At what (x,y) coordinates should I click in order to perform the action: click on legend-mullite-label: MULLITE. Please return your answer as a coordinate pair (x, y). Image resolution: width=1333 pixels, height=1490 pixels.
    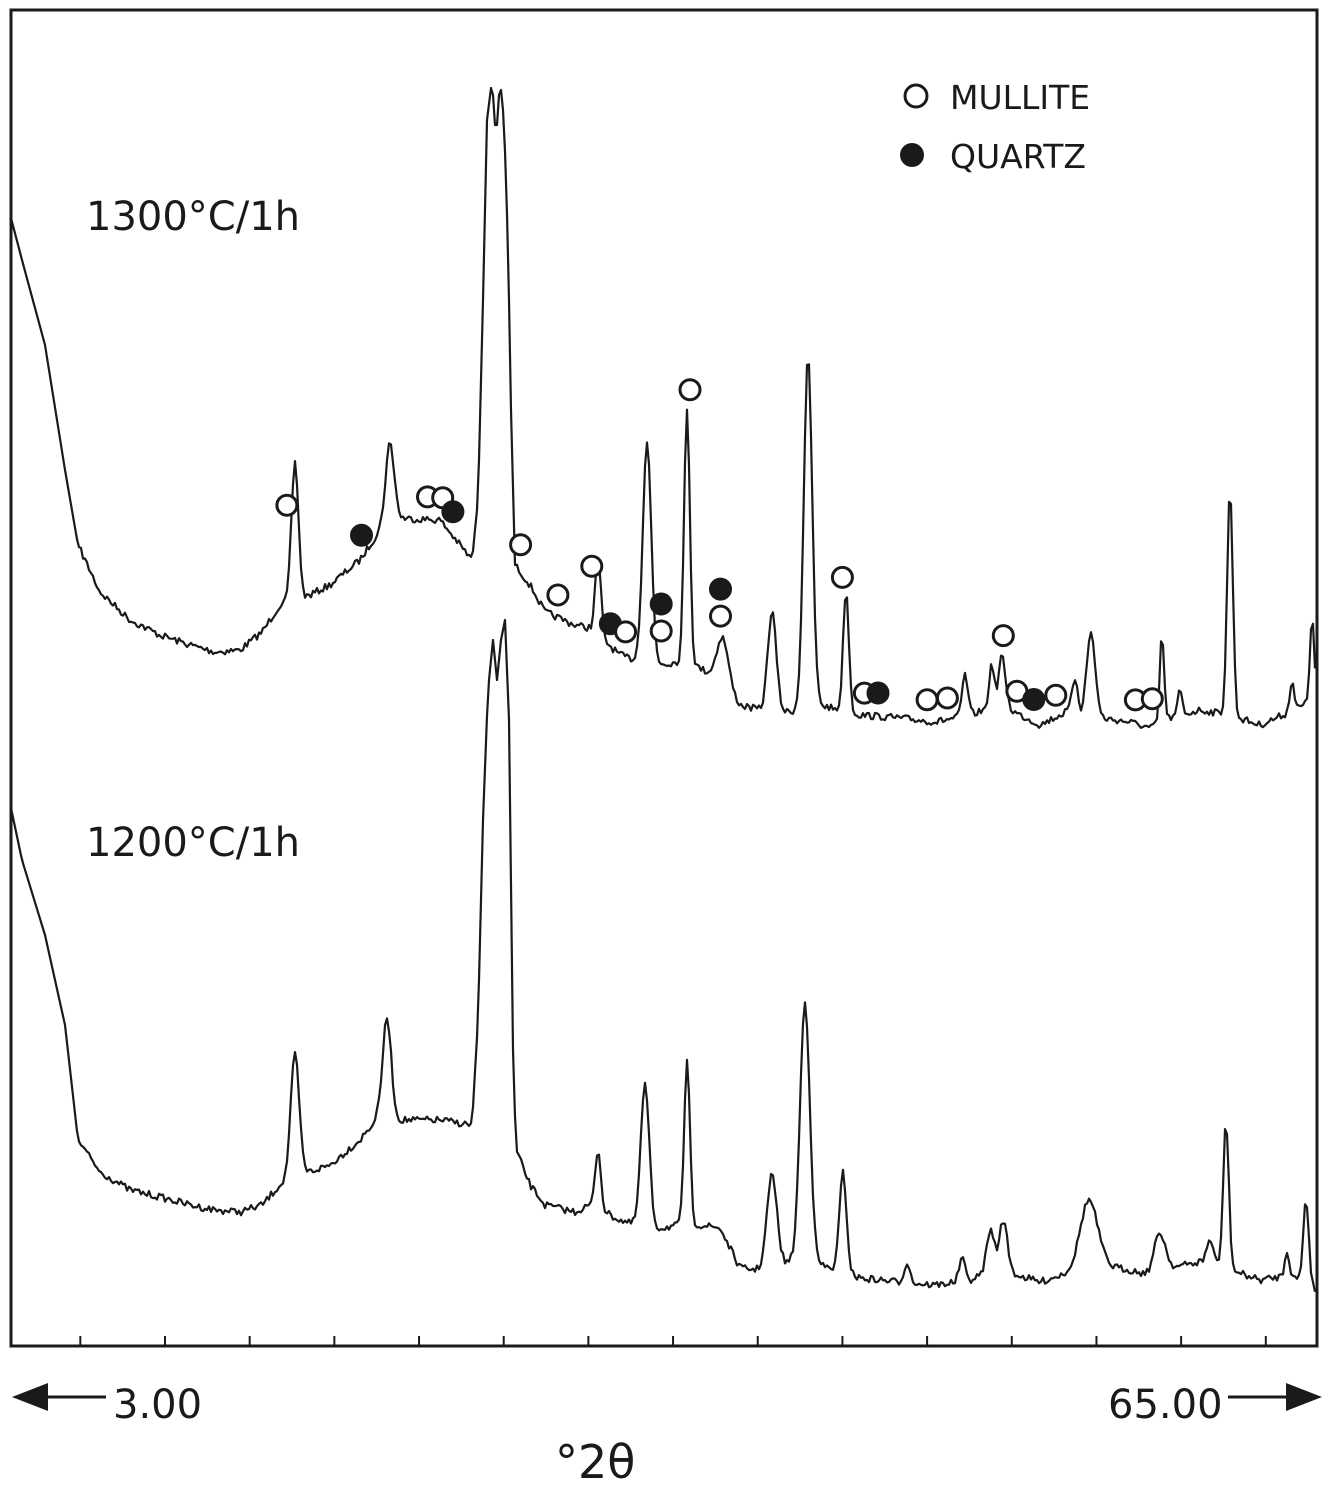
    Looking at the image, I should click on (1020, 97).